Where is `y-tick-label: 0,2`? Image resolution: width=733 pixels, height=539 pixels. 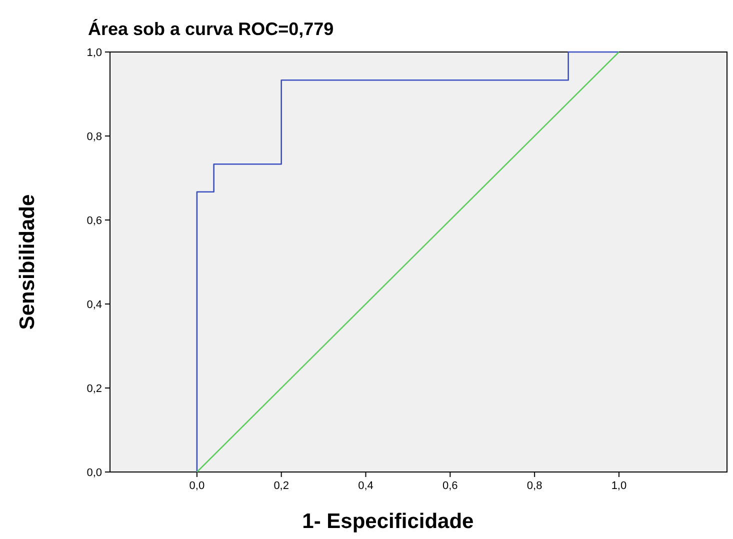 y-tick-label: 0,2 is located at coordinates (94, 388).